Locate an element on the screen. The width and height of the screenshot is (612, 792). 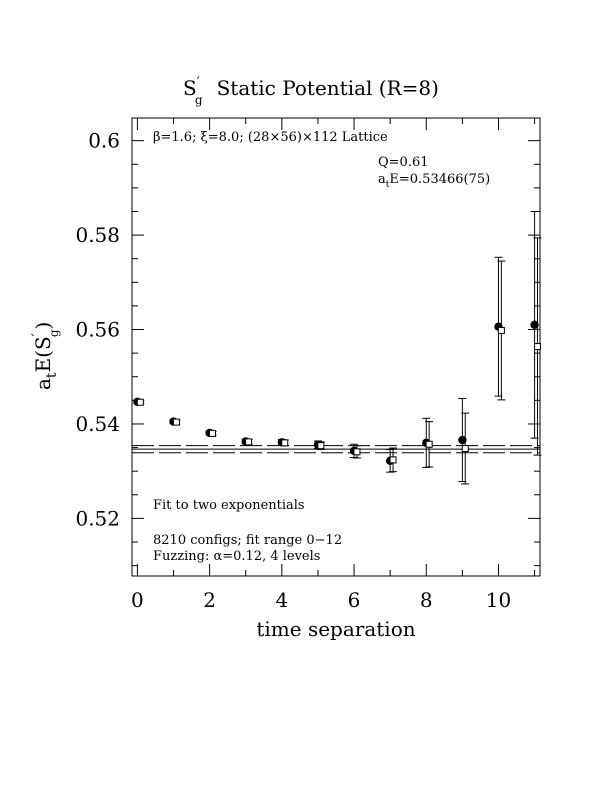
y-tick-label: 0.52 is located at coordinates (97, 518).